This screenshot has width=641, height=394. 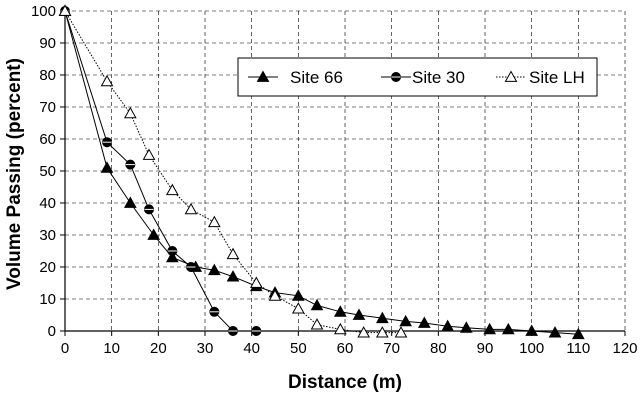 I want to click on y-tick-label: 60, so click(x=47, y=139).